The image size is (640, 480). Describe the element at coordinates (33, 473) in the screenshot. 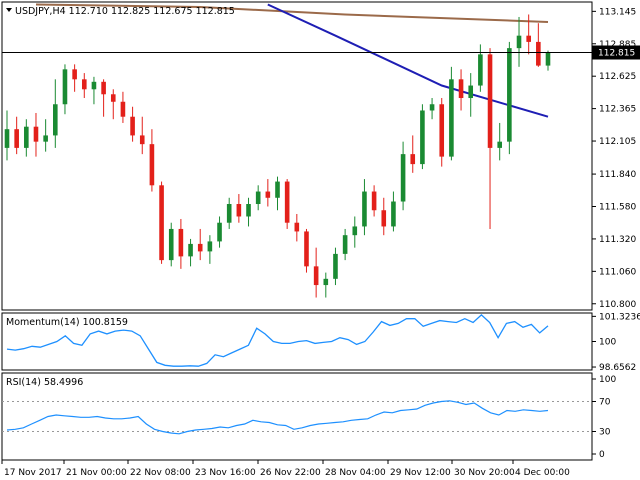

I see `x-tick-label: 17 Nov 2017` at that location.